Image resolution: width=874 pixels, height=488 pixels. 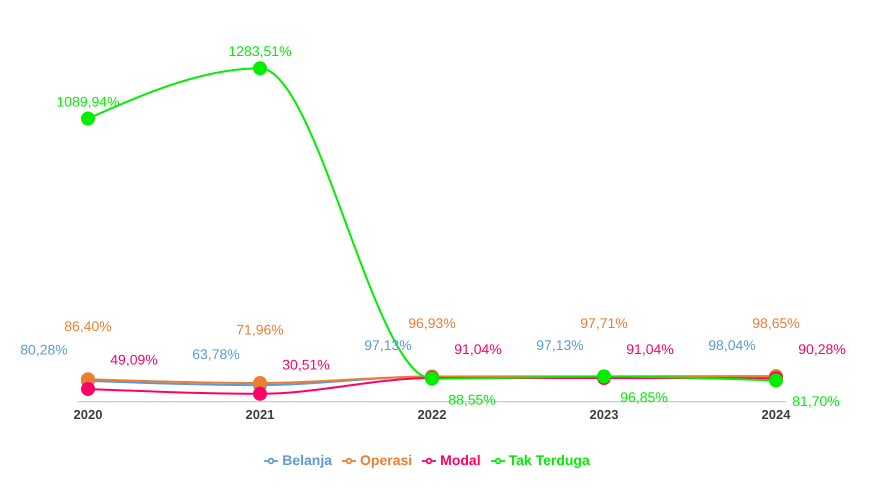 I want to click on x-tick-label: 2024, so click(x=777, y=414).